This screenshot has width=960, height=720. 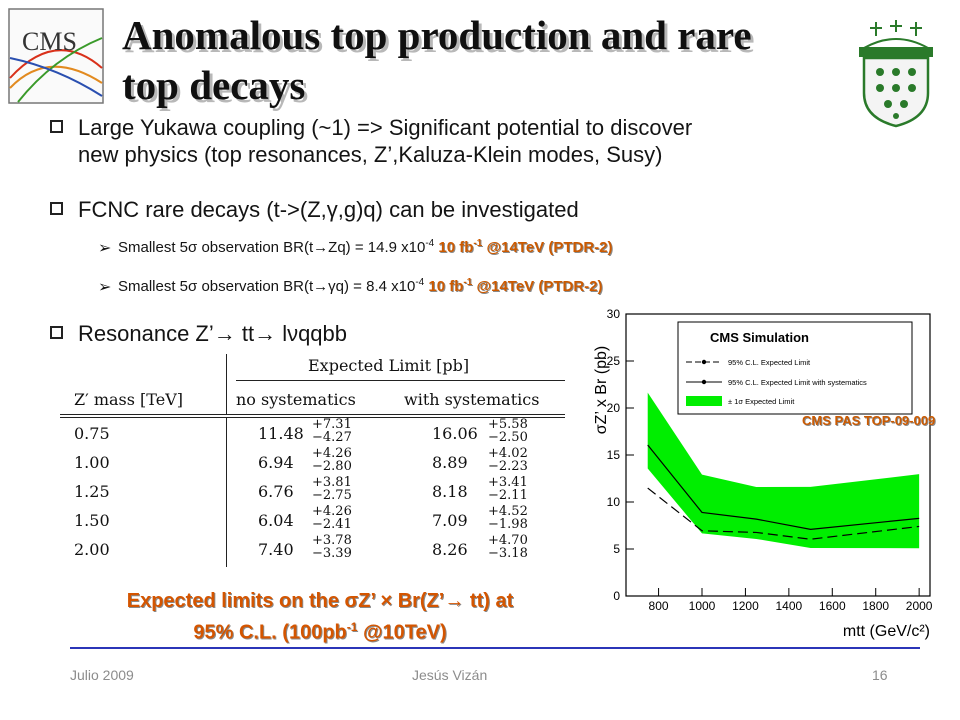 I want to click on bullet-resonance: Resonance Z’→ tt→ lνqqbb, so click(x=213, y=333).